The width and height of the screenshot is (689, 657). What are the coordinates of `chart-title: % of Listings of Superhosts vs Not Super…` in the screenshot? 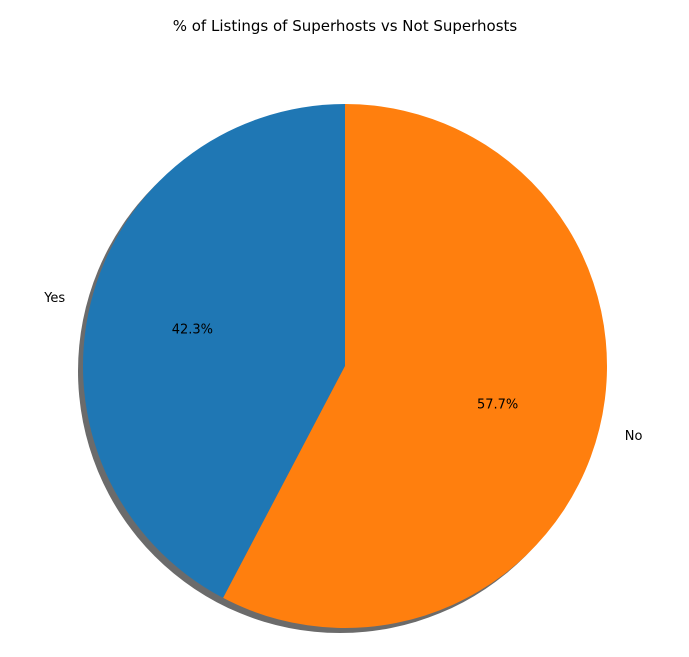 It's located at (345, 26).